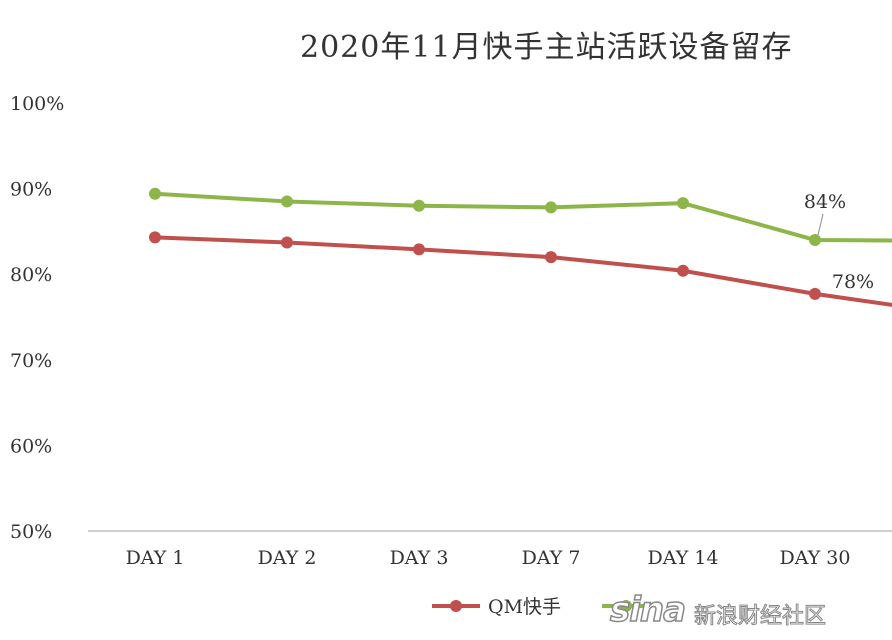 This screenshot has width=892, height=640. I want to click on watermark: sina 新浪财经社区, so click(749, 613).